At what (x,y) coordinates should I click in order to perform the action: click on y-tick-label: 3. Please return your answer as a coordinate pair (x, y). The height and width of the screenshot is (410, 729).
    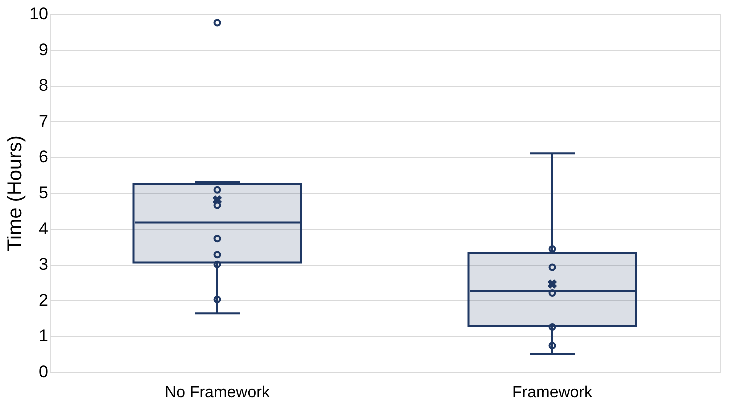
    Looking at the image, I should click on (43, 264).